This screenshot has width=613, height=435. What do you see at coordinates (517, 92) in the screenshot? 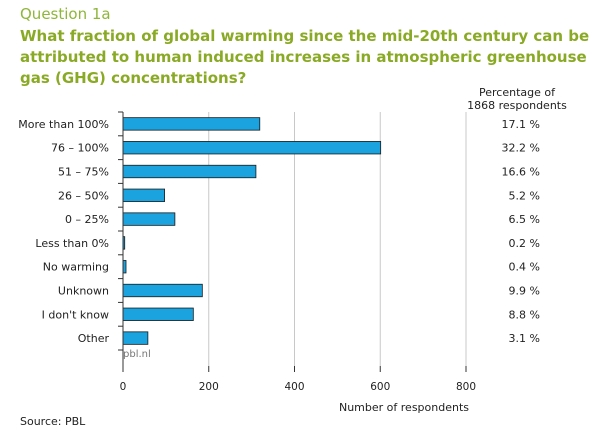
I see `percentage-header-line1: Percentage of` at bounding box center [517, 92].